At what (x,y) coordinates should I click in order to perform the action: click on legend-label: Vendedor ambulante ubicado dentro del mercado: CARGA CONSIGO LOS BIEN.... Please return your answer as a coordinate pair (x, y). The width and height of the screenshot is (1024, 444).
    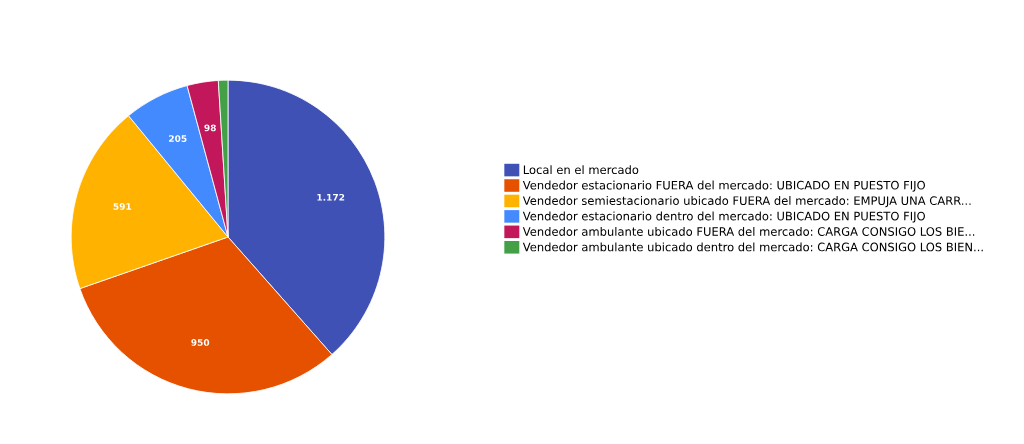
    Looking at the image, I should click on (752, 247).